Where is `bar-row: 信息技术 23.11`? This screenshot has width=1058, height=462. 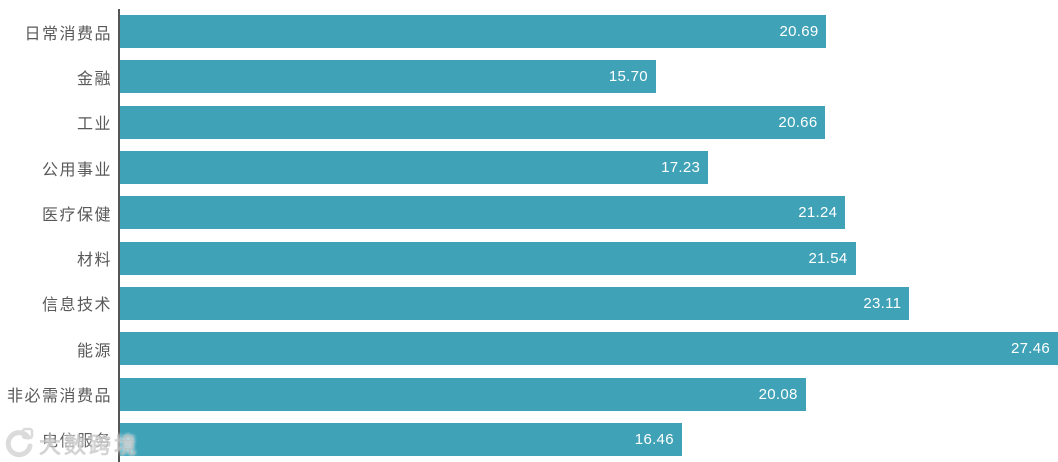
bar-row: 信息技术 23.11 is located at coordinates (529, 303).